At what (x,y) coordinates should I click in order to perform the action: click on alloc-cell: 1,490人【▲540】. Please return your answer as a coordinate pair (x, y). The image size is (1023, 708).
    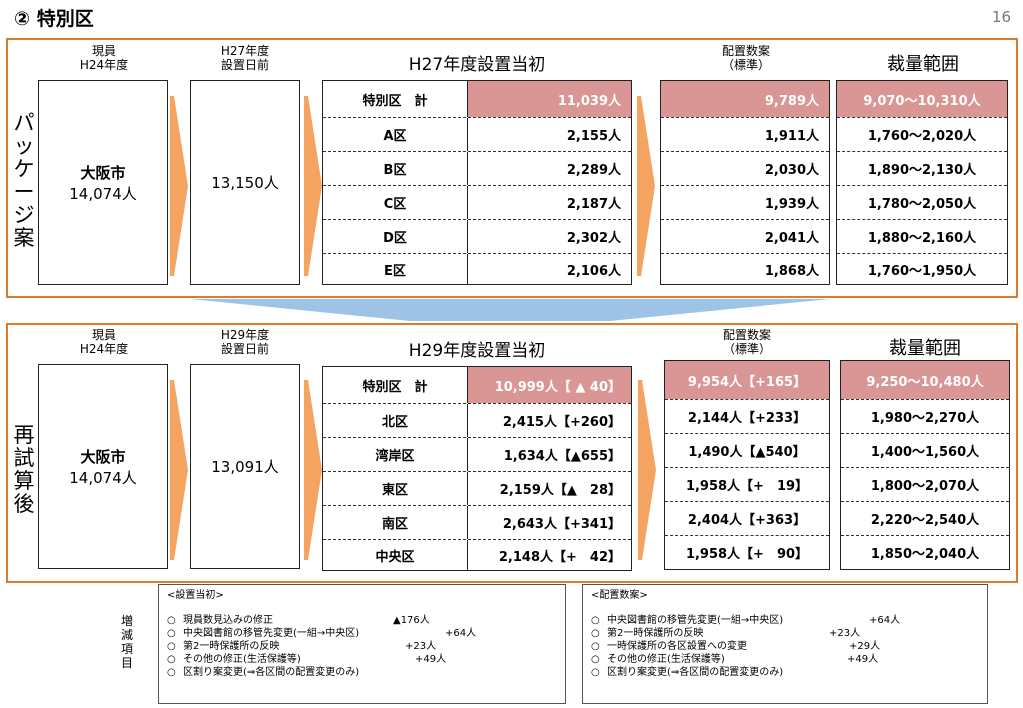
    Looking at the image, I should click on (747, 450).